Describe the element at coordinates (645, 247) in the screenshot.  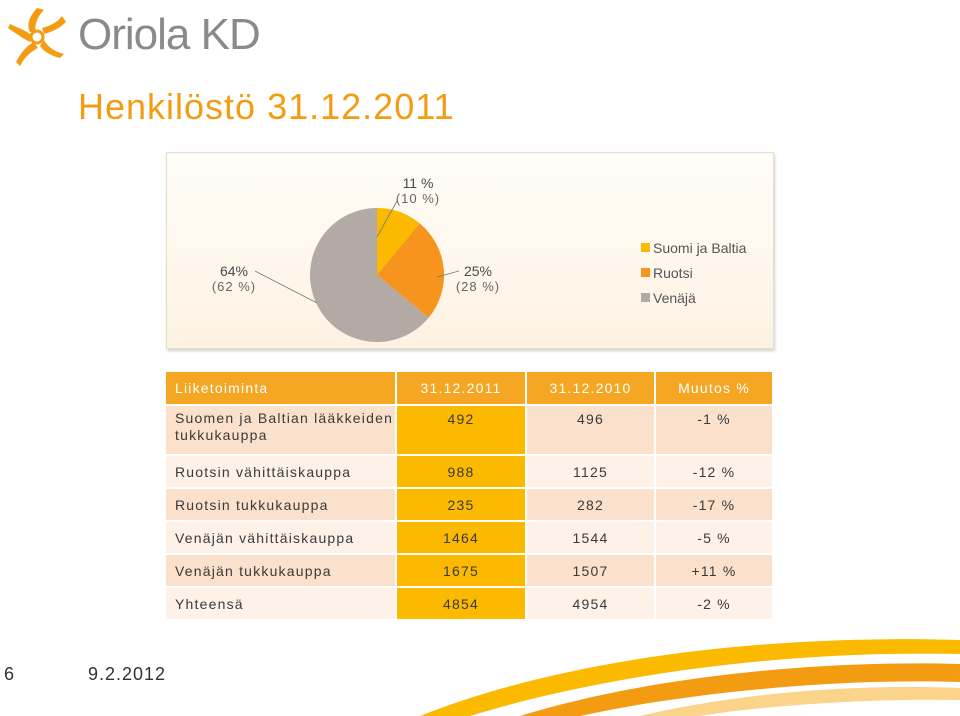
I see `legend-swatch-suomi` at that location.